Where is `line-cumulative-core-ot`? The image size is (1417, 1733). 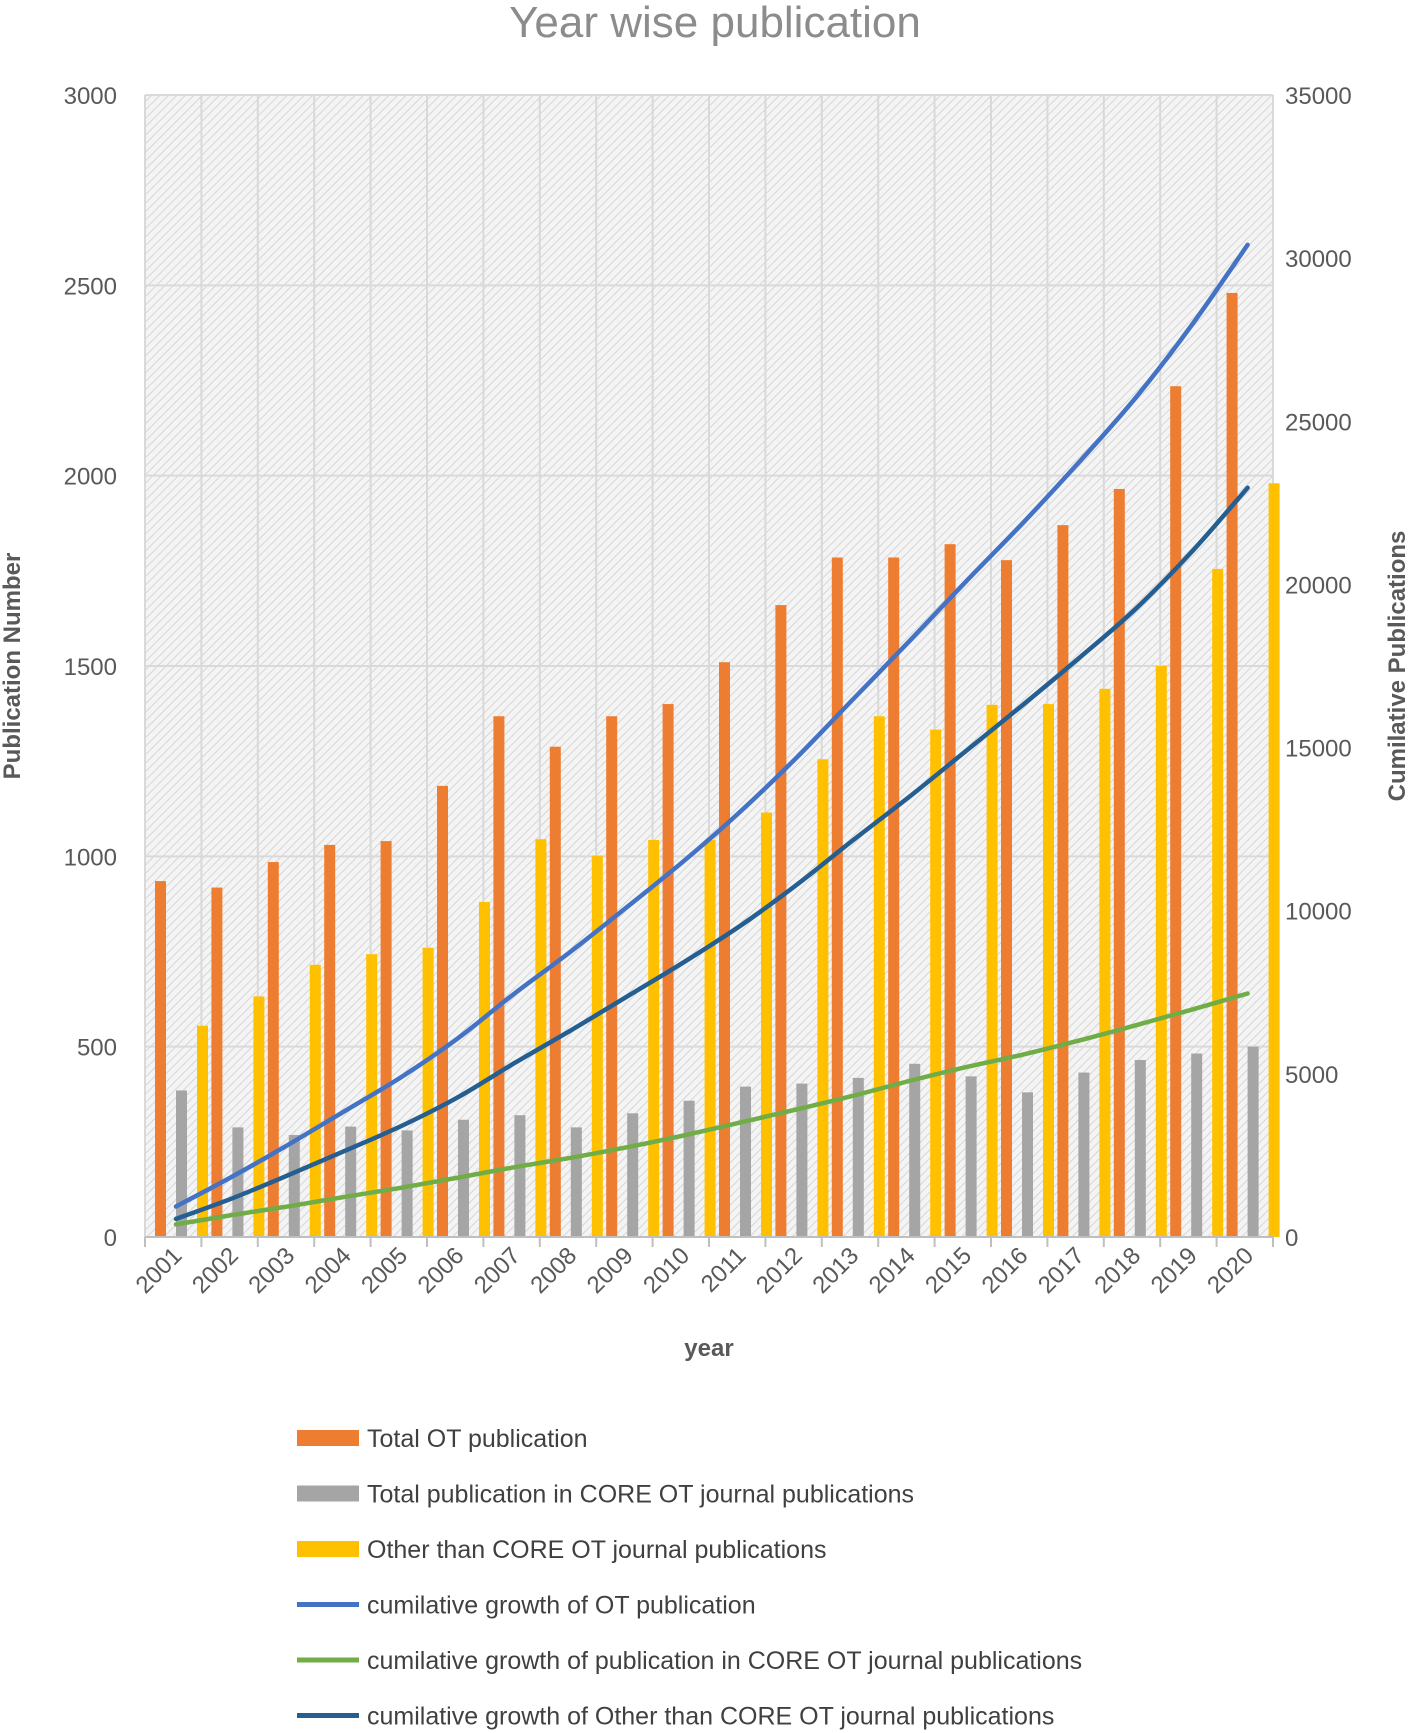
line-cumulative-core-ot is located at coordinates (711, 1109).